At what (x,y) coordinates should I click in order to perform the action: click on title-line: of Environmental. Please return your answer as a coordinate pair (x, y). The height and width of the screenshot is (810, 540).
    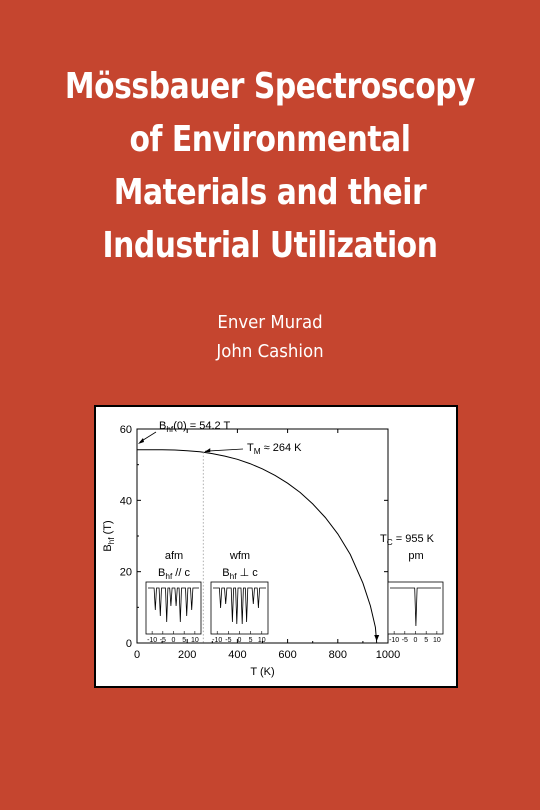
    Looking at the image, I should click on (270, 139).